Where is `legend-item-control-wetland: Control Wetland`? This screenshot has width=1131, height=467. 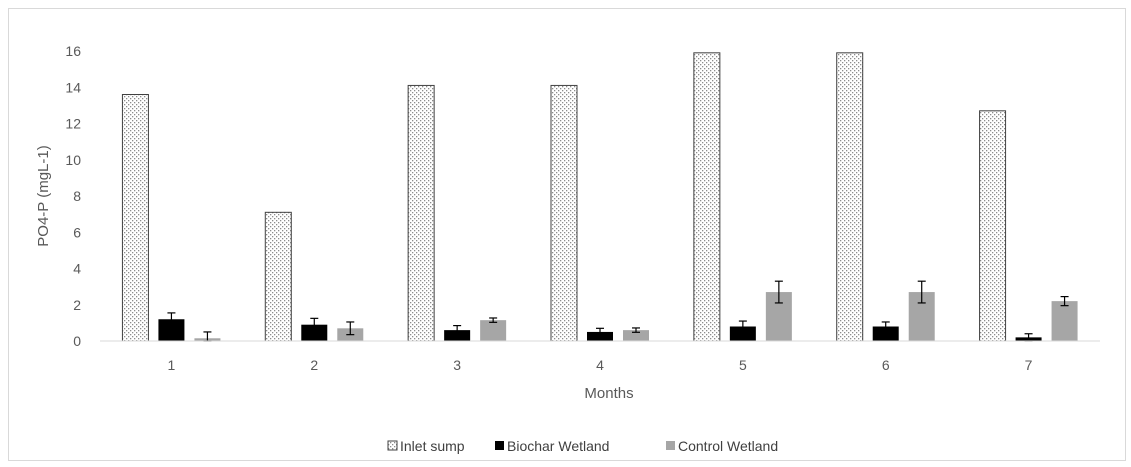
legend-item-control-wetland: Control Wetland is located at coordinates (722, 446).